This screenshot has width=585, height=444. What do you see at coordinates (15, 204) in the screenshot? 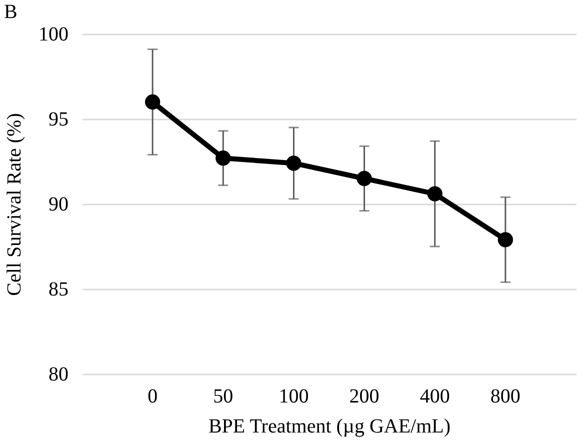
I see `y-axis-title: Cell Survival Rate (%)` at bounding box center [15, 204].